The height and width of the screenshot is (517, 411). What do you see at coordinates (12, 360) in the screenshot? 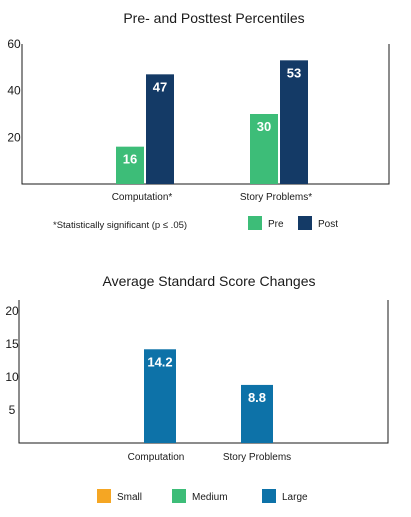
I see `chart2-y-ticks: 5 10 15 20` at bounding box center [12, 360].